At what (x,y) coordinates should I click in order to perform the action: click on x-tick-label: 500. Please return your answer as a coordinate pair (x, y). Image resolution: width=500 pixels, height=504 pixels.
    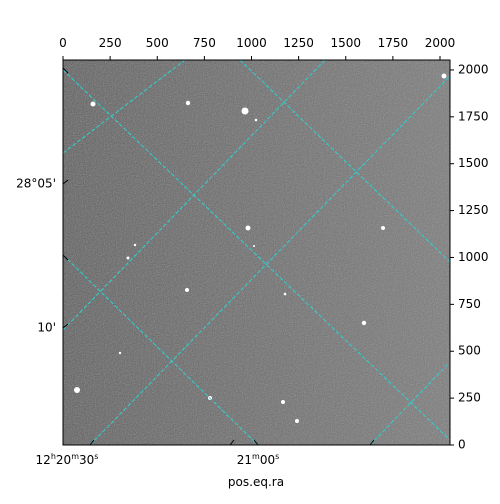
    Looking at the image, I should click on (157, 43).